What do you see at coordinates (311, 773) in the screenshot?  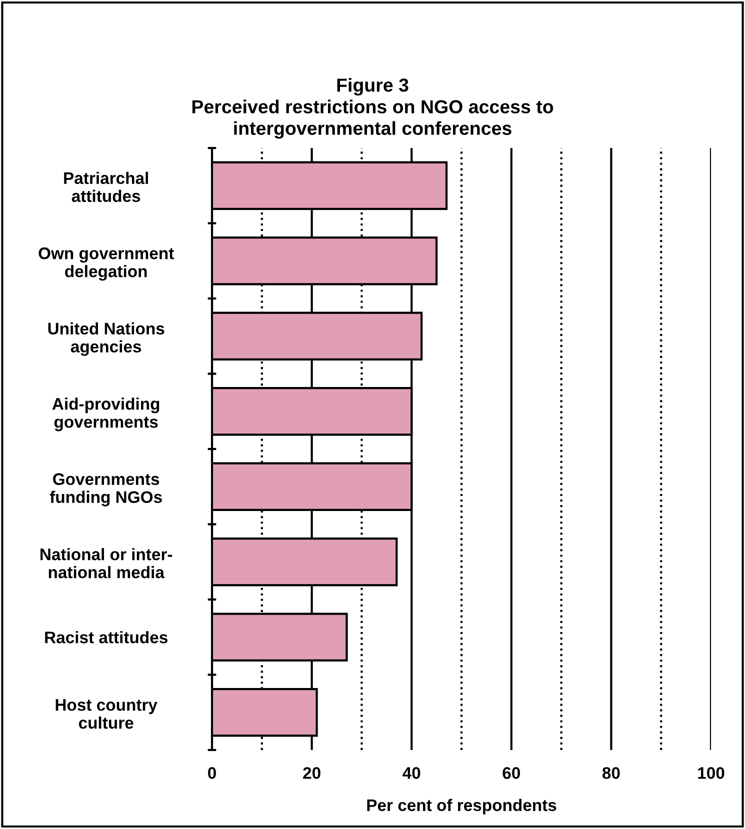 I see `x-tick-label: 20` at bounding box center [311, 773].